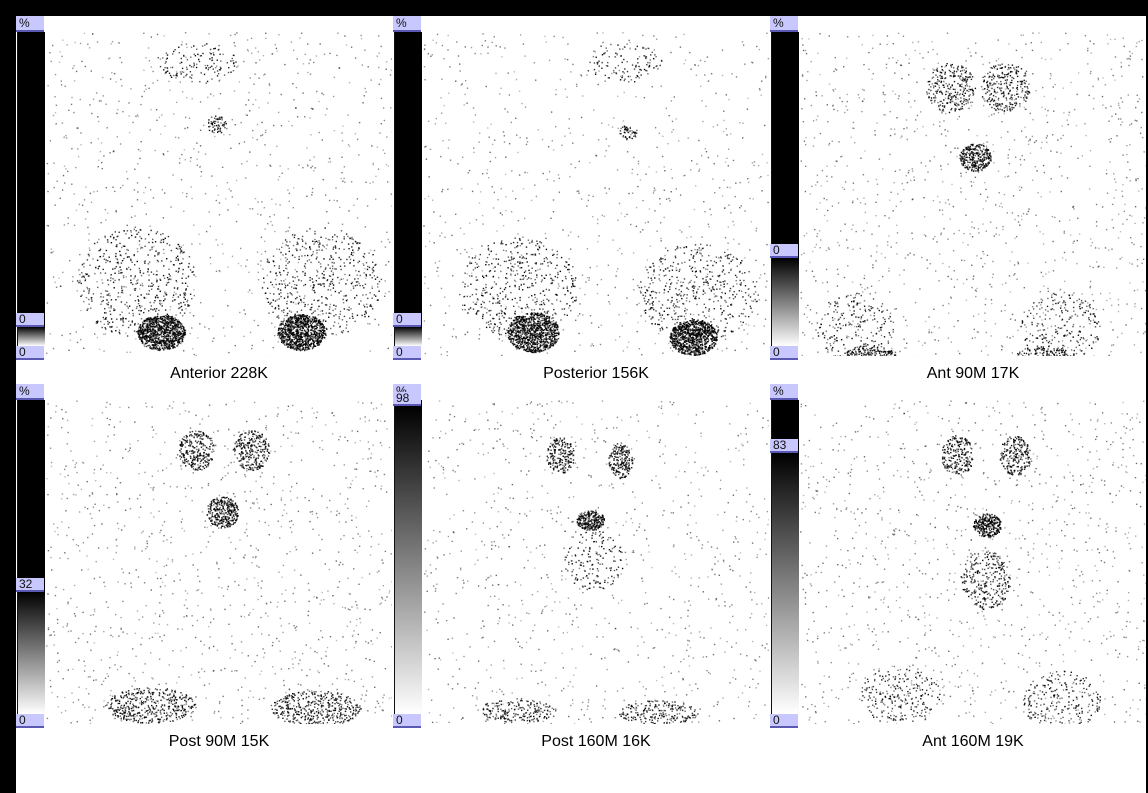  I want to click on panel-caption: Post 160M 16K, so click(596, 741).